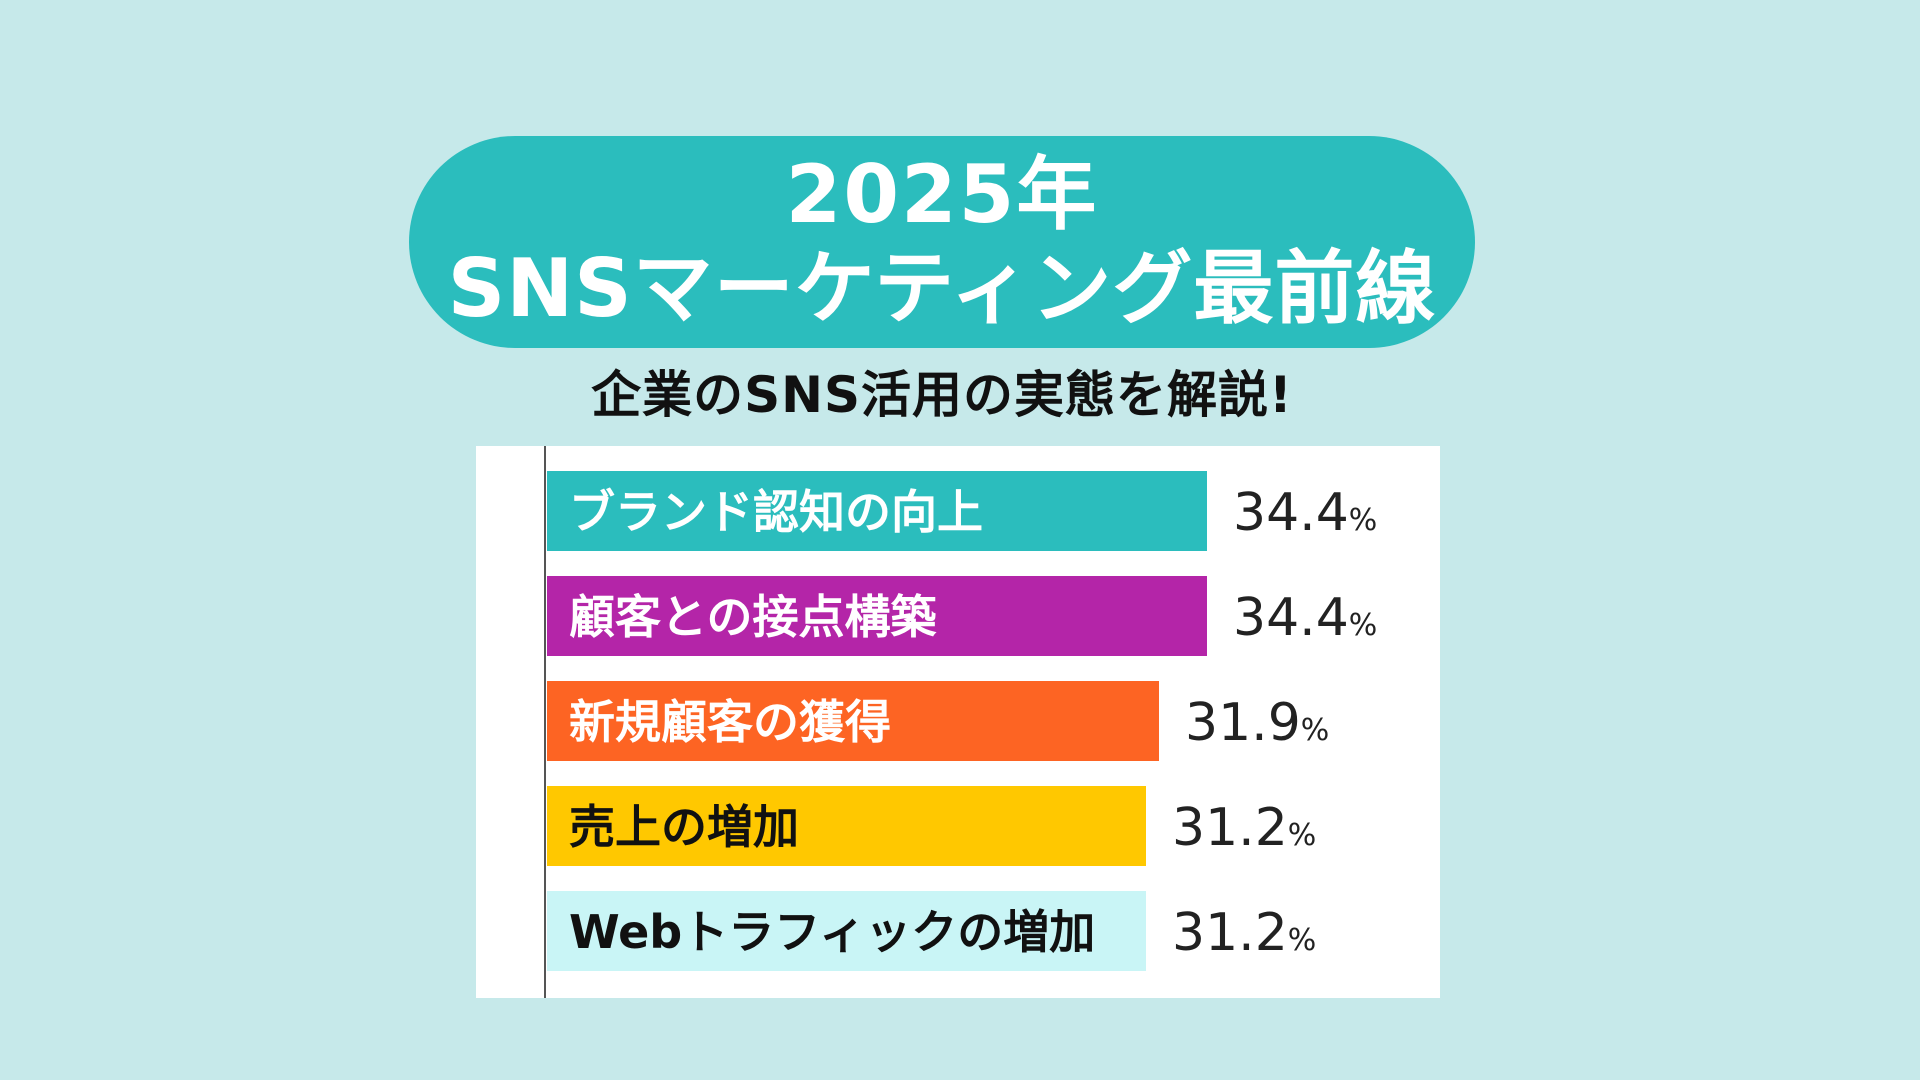 Image resolution: width=1920 pixels, height=1080 pixels. Describe the element at coordinates (753, 617) in the screenshot. I see `bar-label-2: 顧客との接点構築` at that location.